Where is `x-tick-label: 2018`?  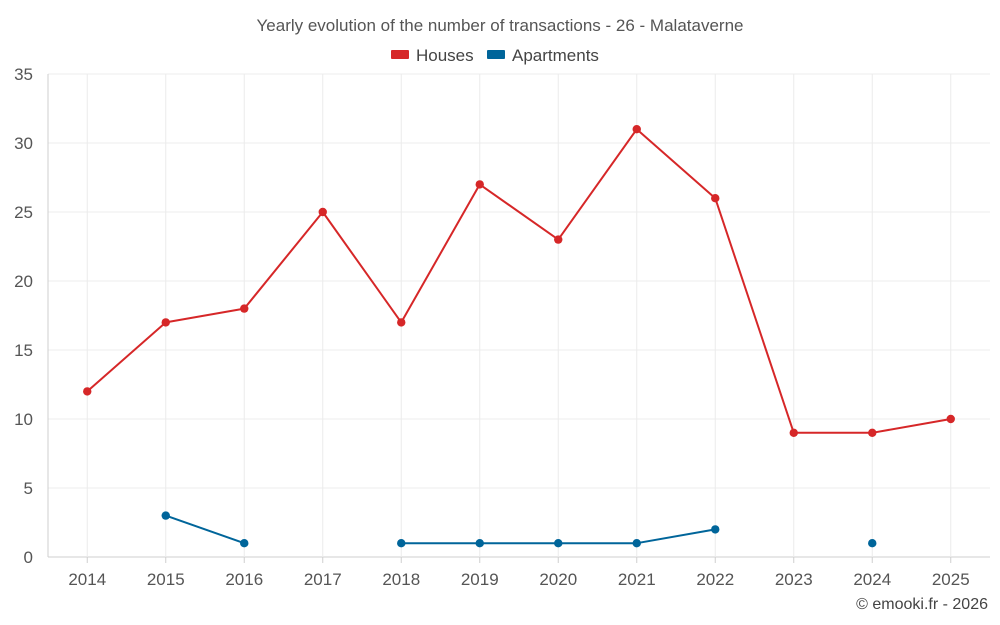 x-tick-label: 2018 is located at coordinates (401, 579).